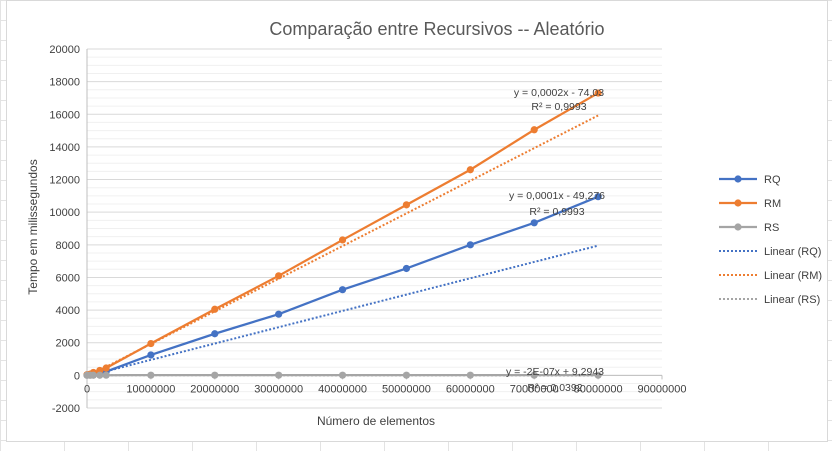 The height and width of the screenshot is (451, 832). I want to click on x-tick-label: 50000000, so click(406, 389).